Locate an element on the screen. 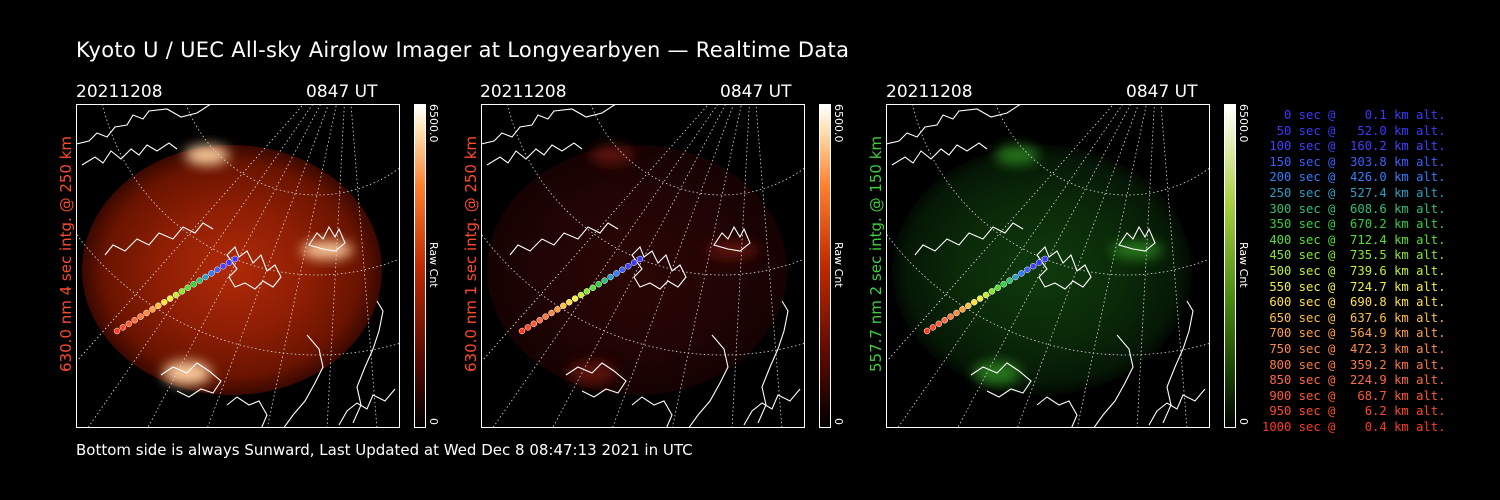 The height and width of the screenshot is (500, 1500). legend-row: 950 sec @ 6.2 km alt. is located at coordinates (1354, 411).